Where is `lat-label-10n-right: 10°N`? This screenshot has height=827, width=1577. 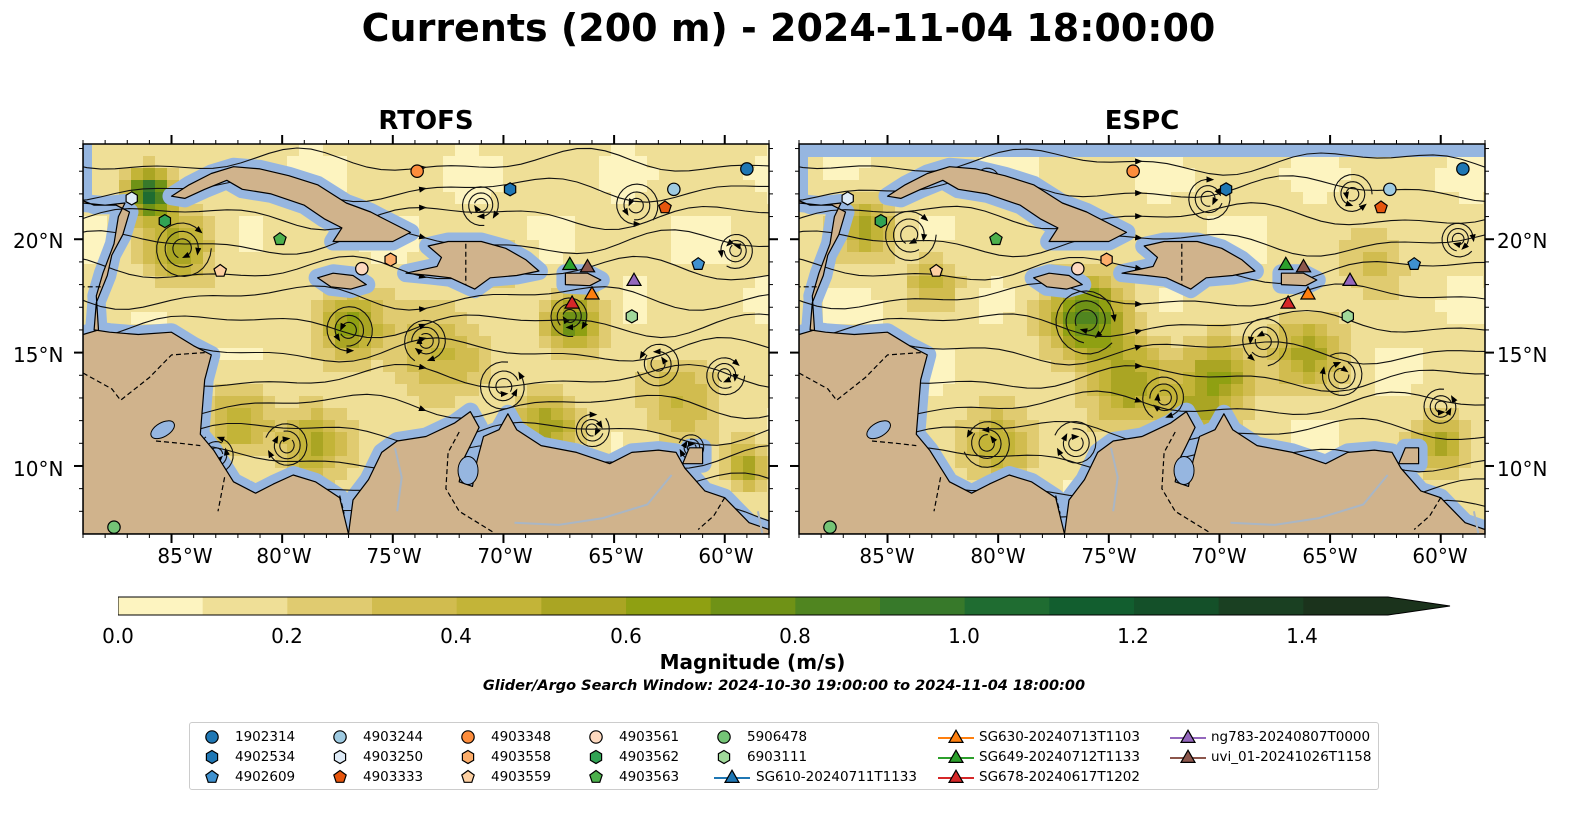
lat-label-10n-right: 10°N is located at coordinates (1522, 469).